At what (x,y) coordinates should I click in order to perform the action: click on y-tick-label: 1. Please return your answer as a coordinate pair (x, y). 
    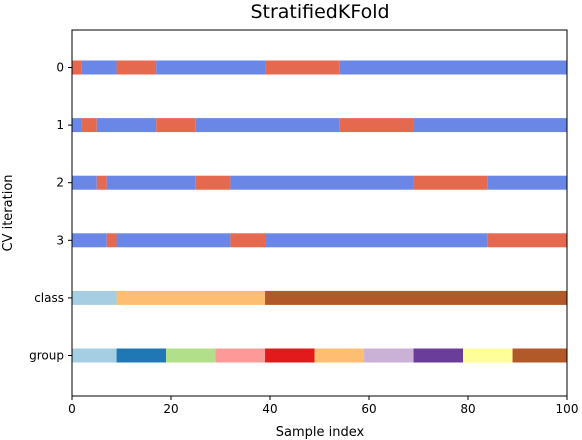
    Looking at the image, I should click on (60, 125).